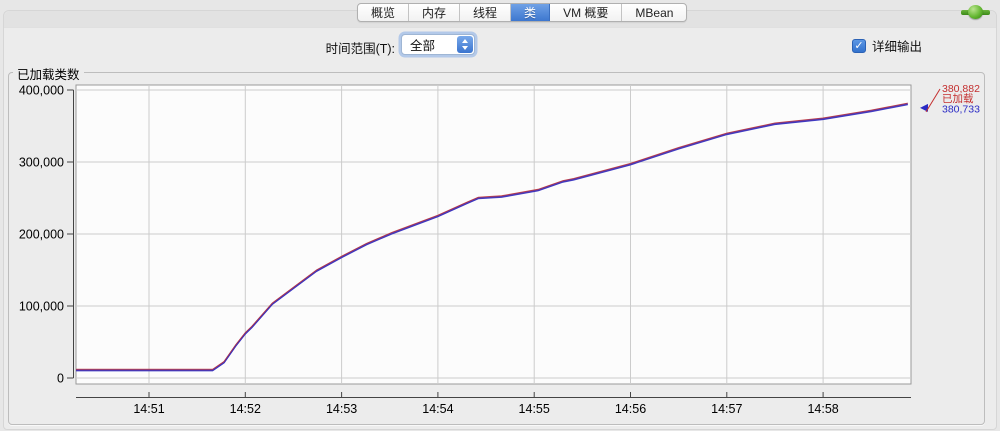 This screenshot has width=1000, height=431. I want to click on svg-text: 14:58, so click(822, 409).